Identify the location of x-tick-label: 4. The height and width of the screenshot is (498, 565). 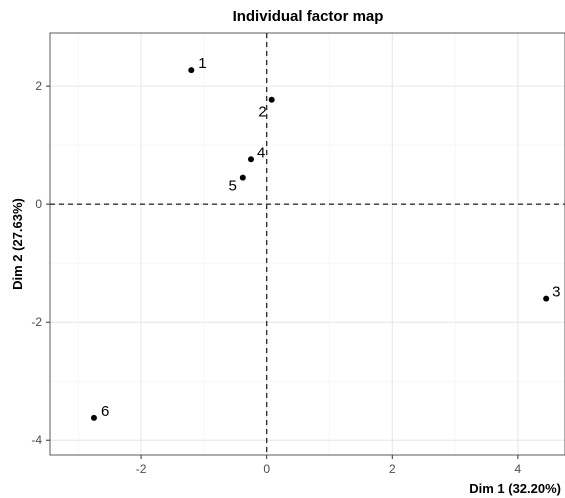
(518, 469).